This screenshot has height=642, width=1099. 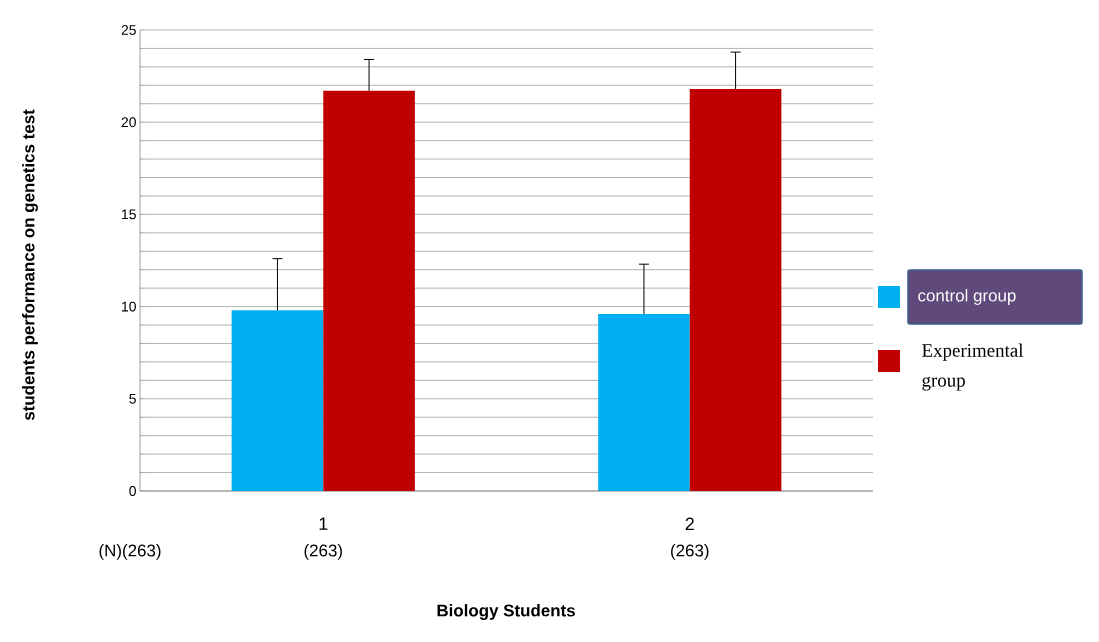 What do you see at coordinates (967, 297) in the screenshot?
I see `legend-label: control group` at bounding box center [967, 297].